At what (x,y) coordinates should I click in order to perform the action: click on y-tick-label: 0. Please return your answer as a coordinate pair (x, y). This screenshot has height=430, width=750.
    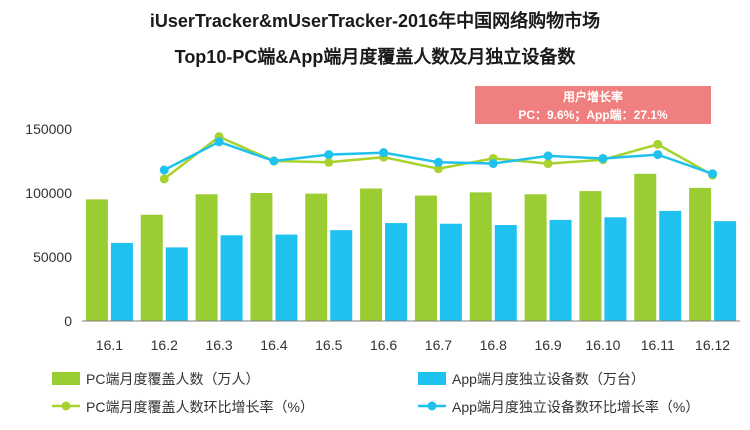
    Looking at the image, I should click on (68, 321).